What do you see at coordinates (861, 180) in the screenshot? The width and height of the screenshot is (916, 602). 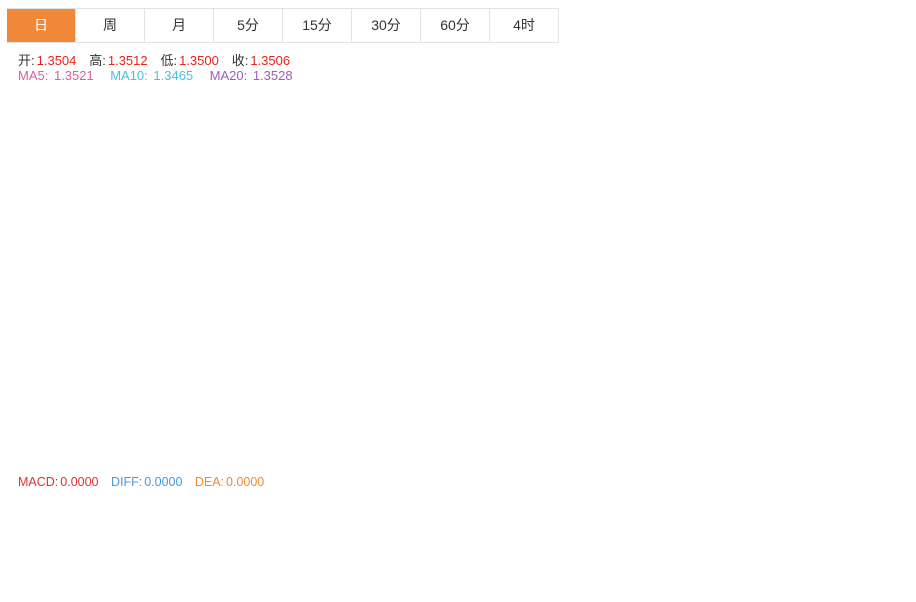 I see `price-tick-label: 1.3628` at bounding box center [861, 180].